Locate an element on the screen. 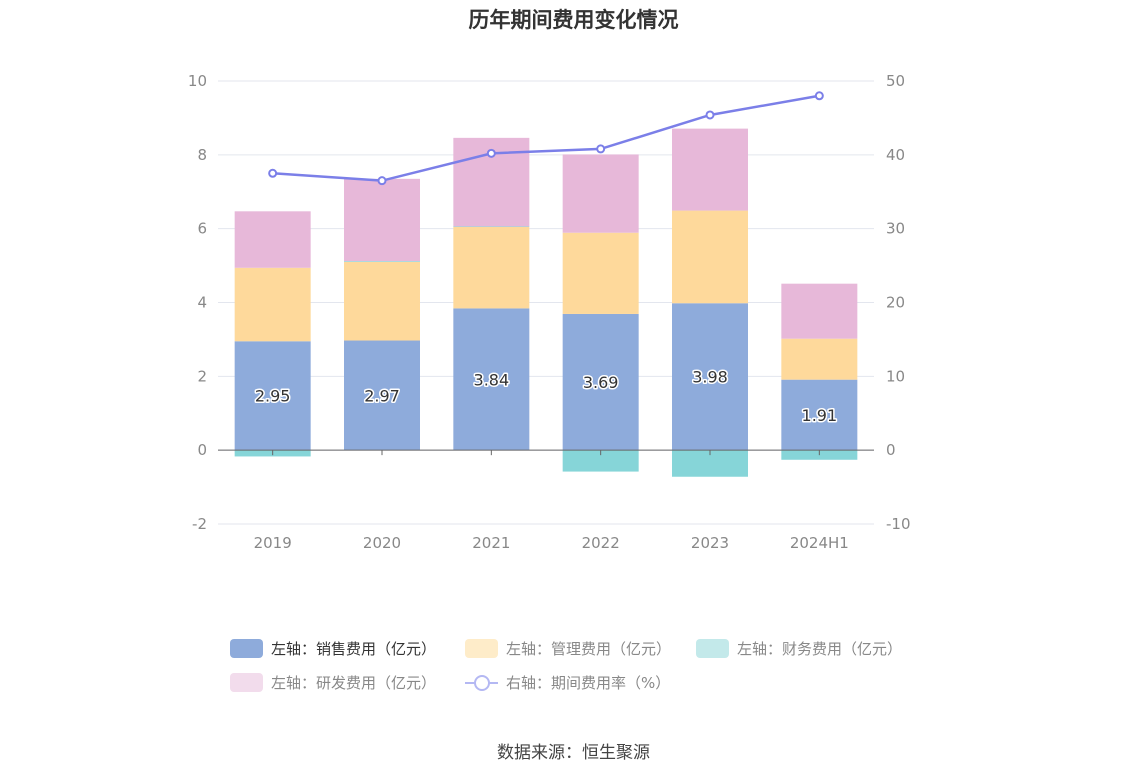 Image resolution: width=1147 pixels, height=776 pixels. data-label: 3.84 is located at coordinates (492, 379).